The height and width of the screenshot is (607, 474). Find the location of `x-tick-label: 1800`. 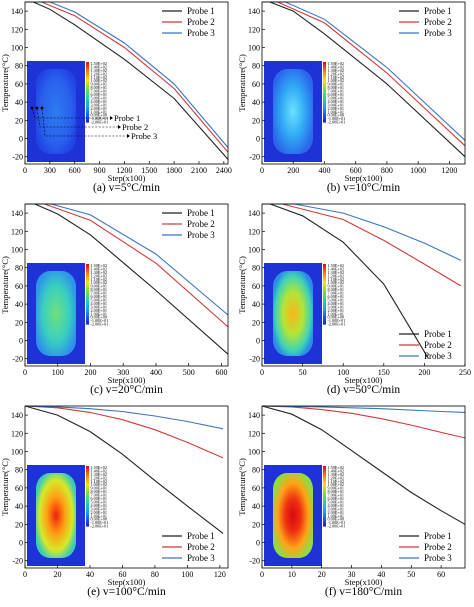

x-tick-label: 1800 is located at coordinates (174, 170).